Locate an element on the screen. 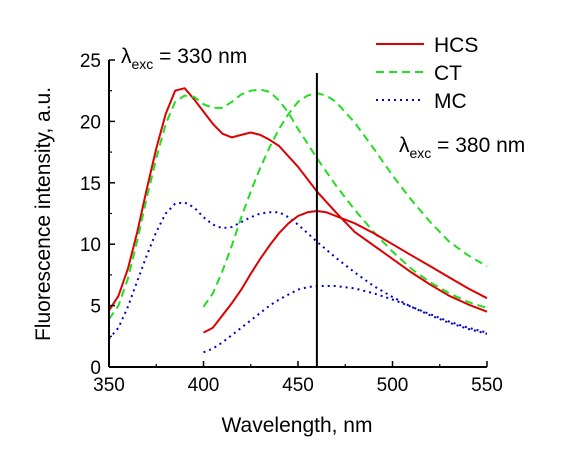 The image size is (577, 467). y-tick-label: 20 is located at coordinates (90, 122).